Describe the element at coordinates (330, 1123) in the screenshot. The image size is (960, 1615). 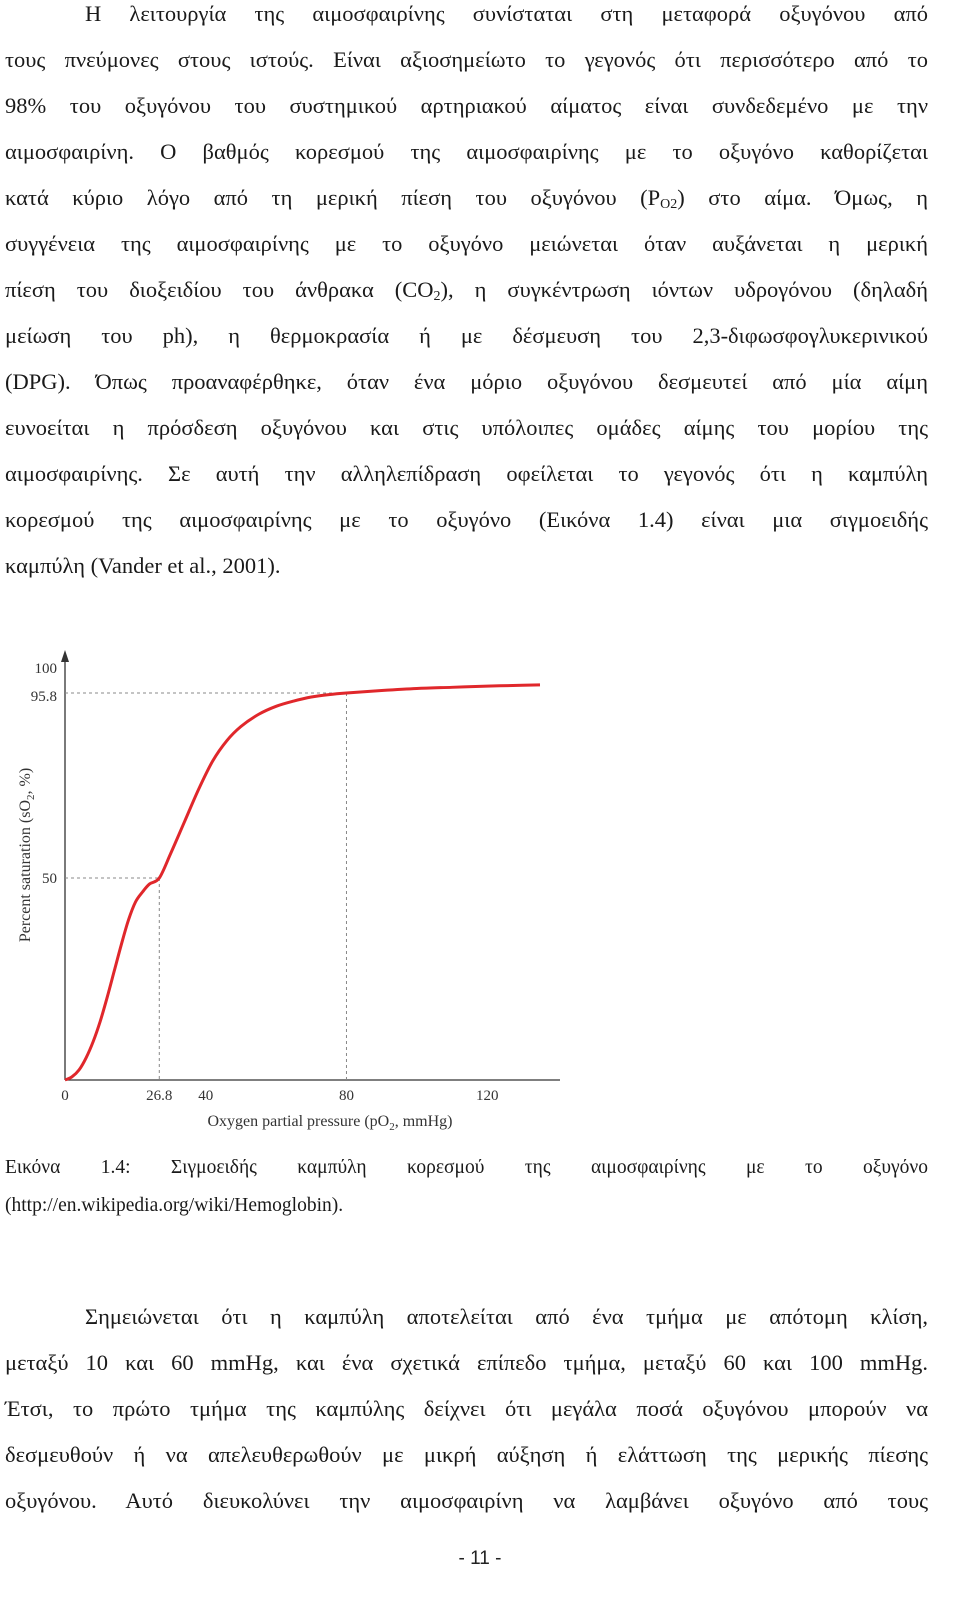
I see `x-axis-label: Oxygen partial pressure (pO2, mmHg)` at that location.